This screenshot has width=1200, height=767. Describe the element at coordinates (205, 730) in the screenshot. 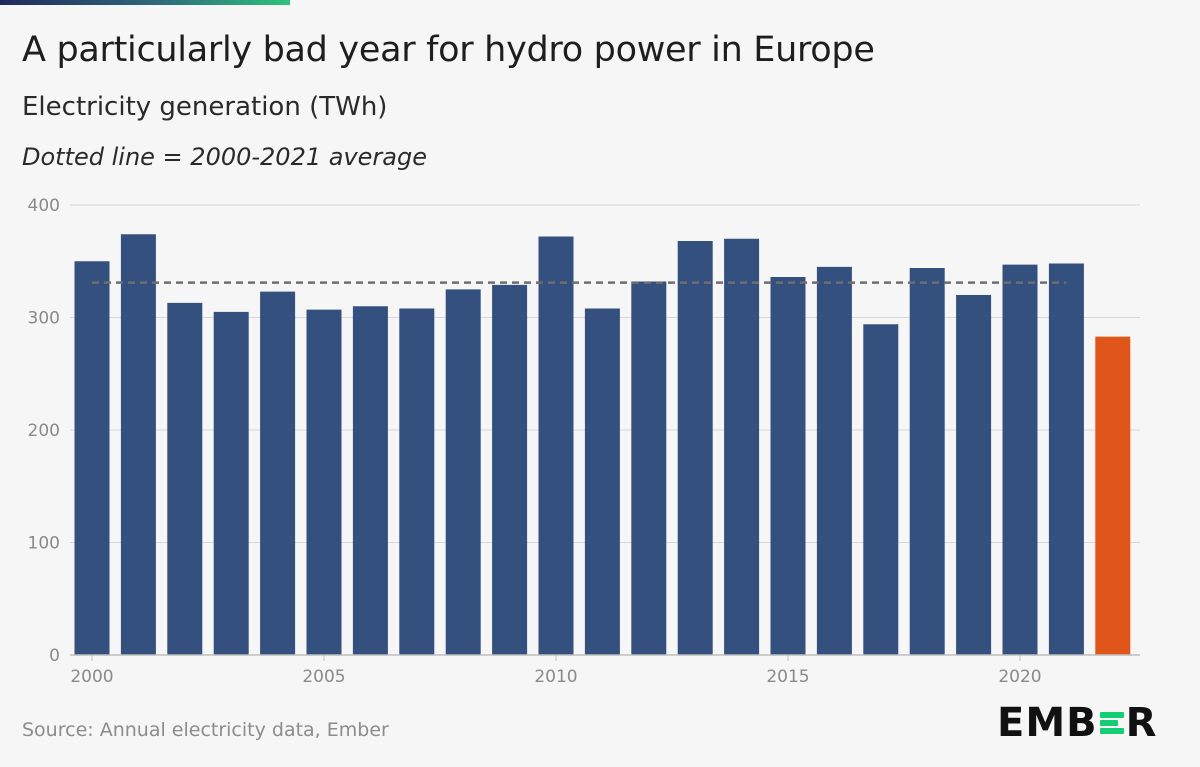

I see `source-note: Source: Annual electricity data, Ember` at that location.